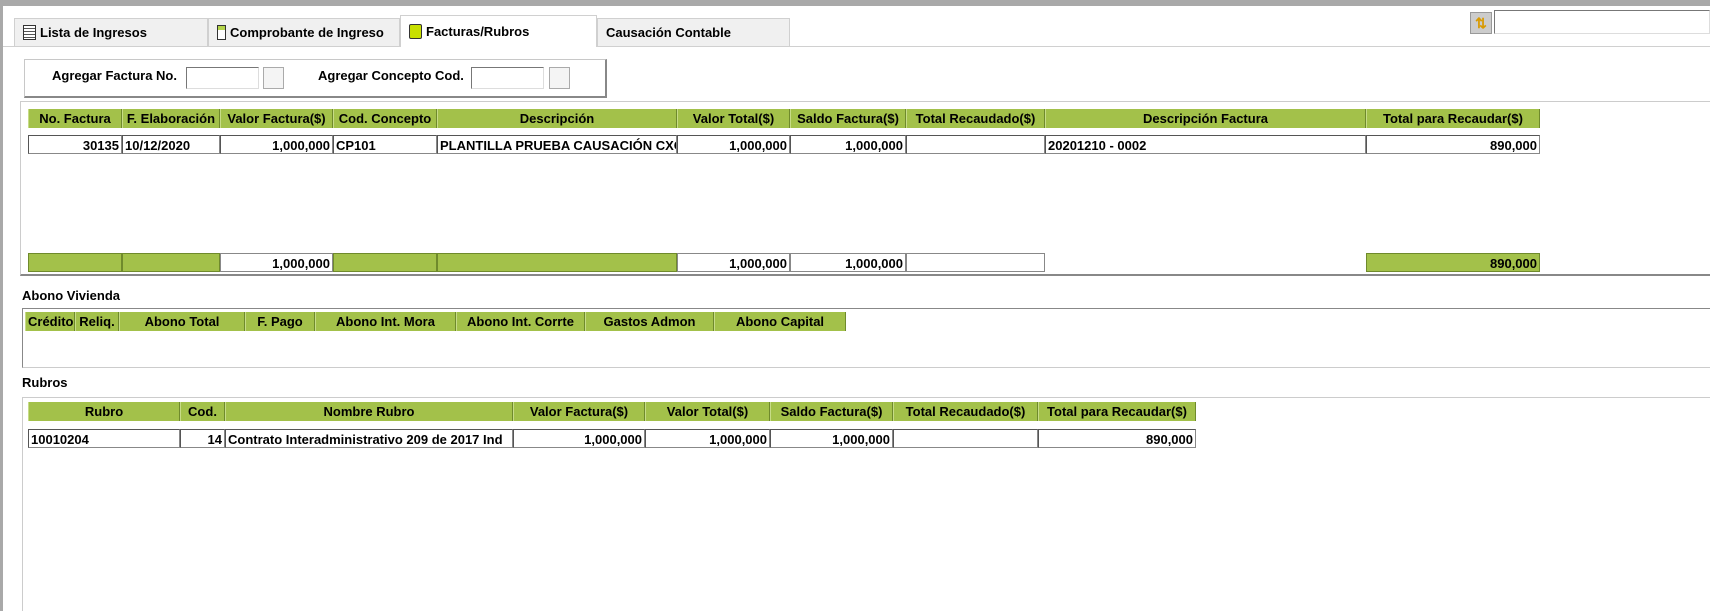 Image resolution: width=1710 pixels, height=611 pixels. I want to click on column-header: Abono Int. Mora, so click(385, 321).